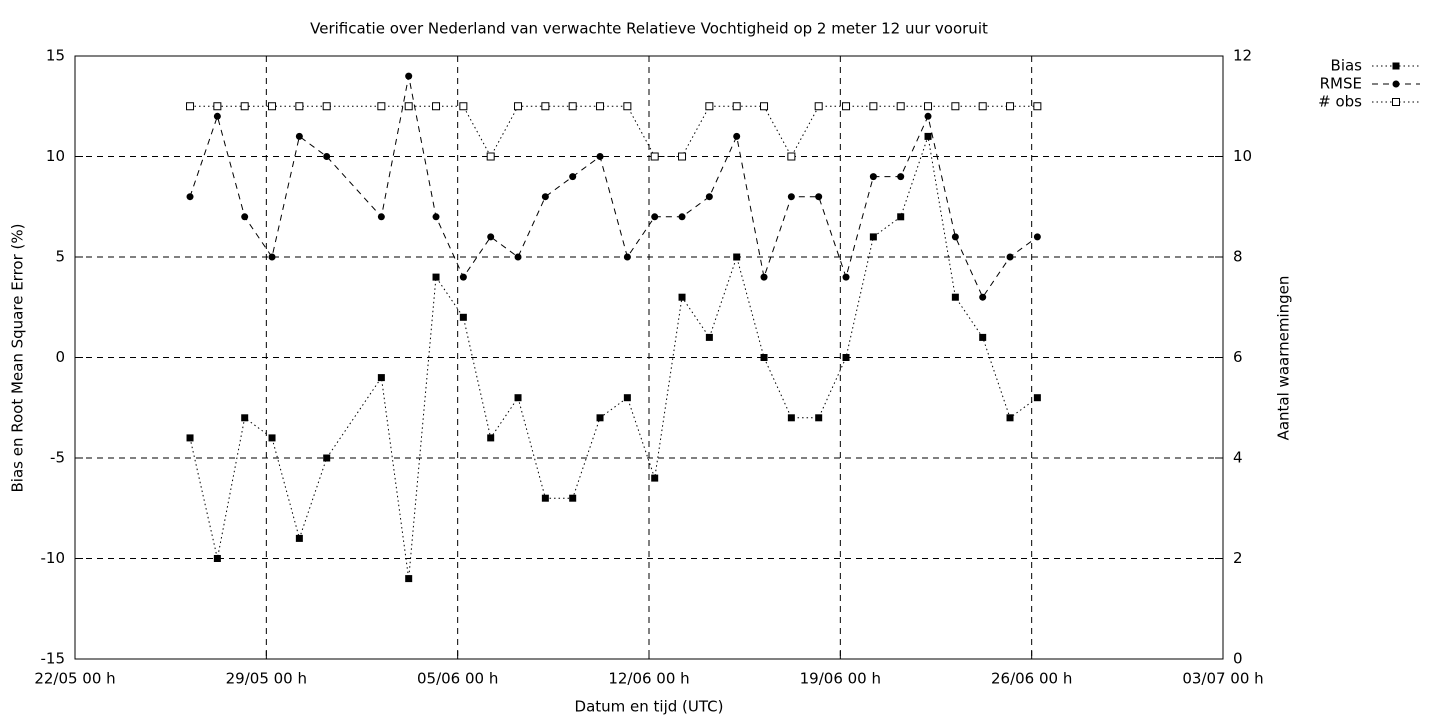 This screenshot has height=720, width=1440. I want to click on y-axis-label: Bias en Root Mean Square Error (%), so click(18, 358).